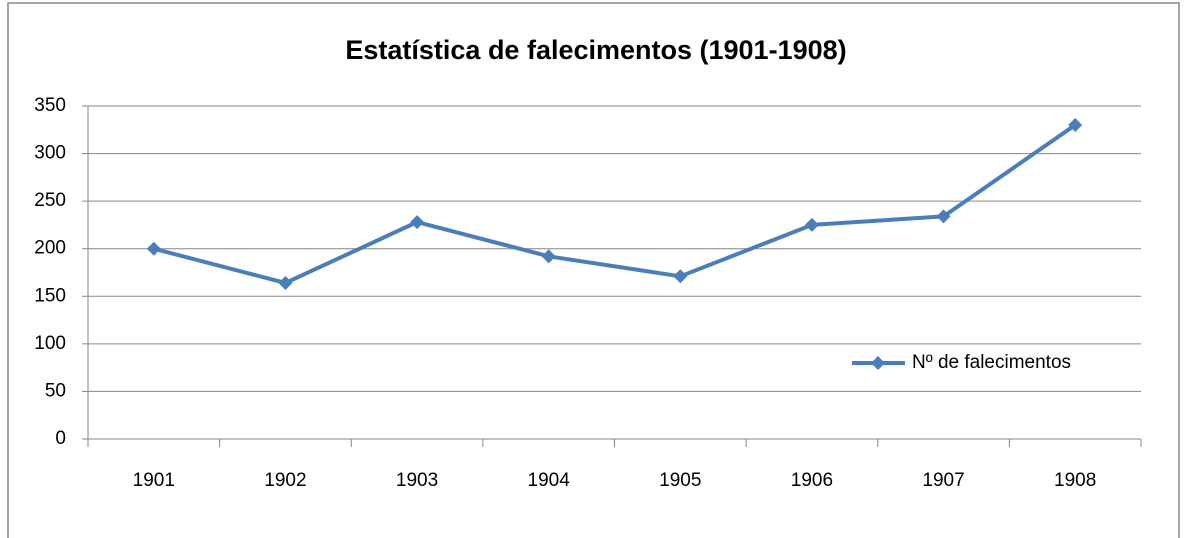  I want to click on x-tick-label: 1901, so click(154, 480).